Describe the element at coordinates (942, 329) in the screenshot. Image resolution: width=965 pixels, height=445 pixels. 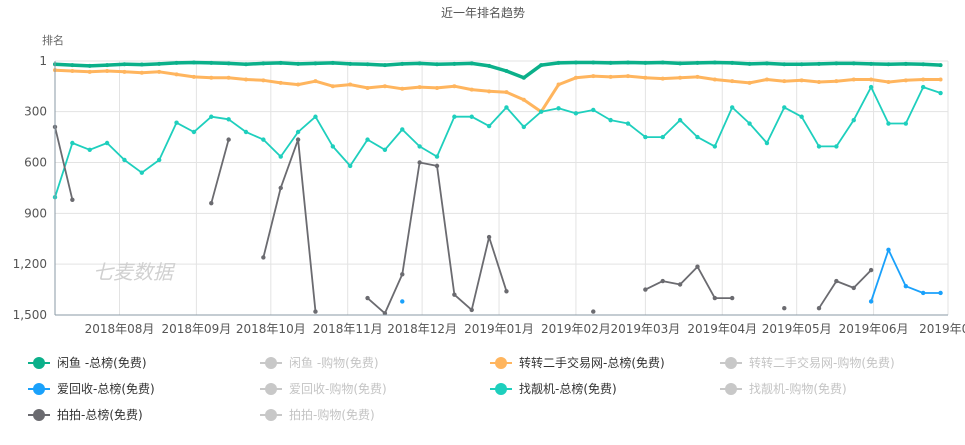
I see `x-tick-label: 2019年07` at that location.